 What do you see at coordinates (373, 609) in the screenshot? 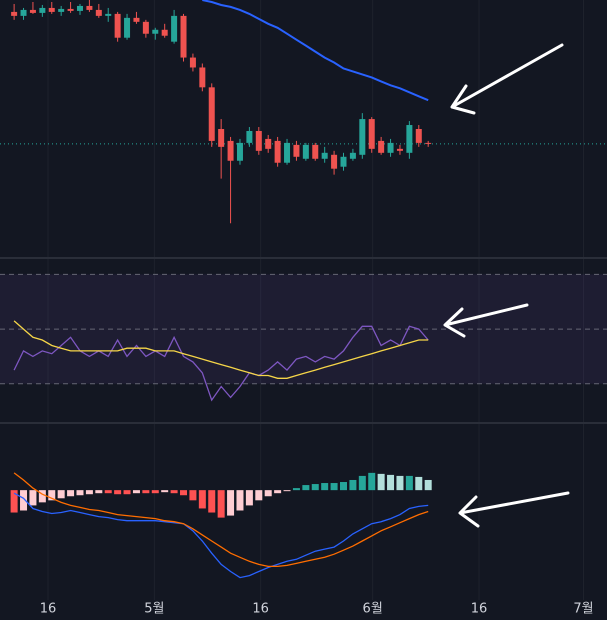
I see `x-tick-label: 6월` at bounding box center [373, 609].